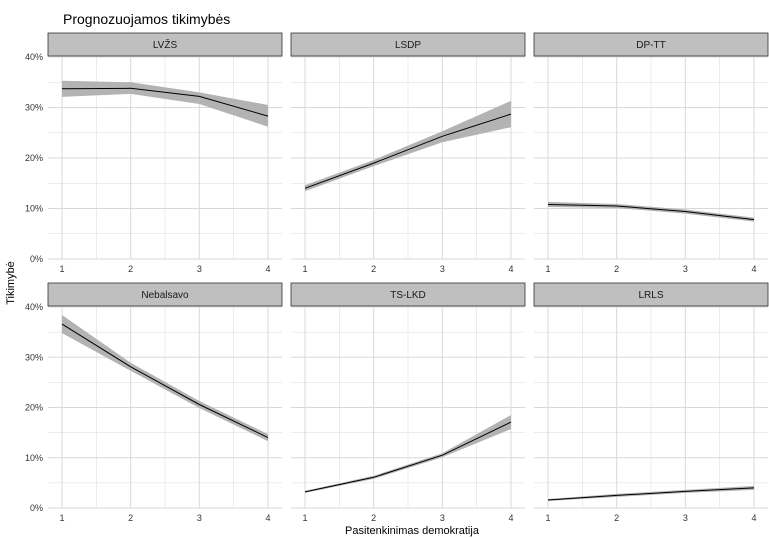 The width and height of the screenshot is (769, 538). I want to click on x-axis-title: Pasitenkinimas demokratija, so click(412, 531).